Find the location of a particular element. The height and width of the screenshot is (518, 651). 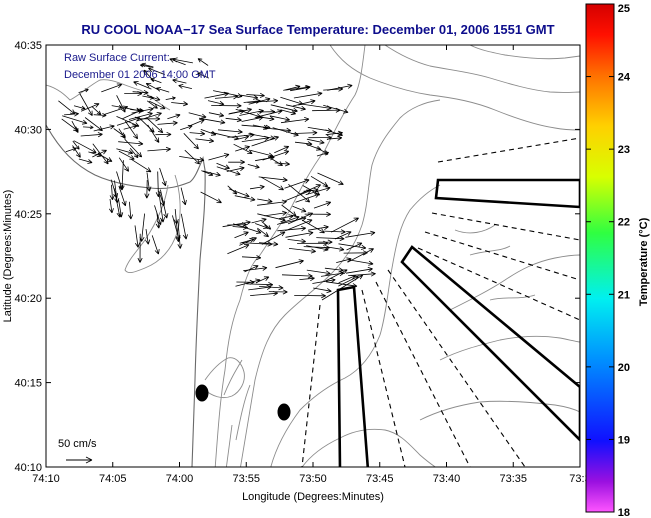

colorbar-tick-label: 23 is located at coordinates (624, 150).